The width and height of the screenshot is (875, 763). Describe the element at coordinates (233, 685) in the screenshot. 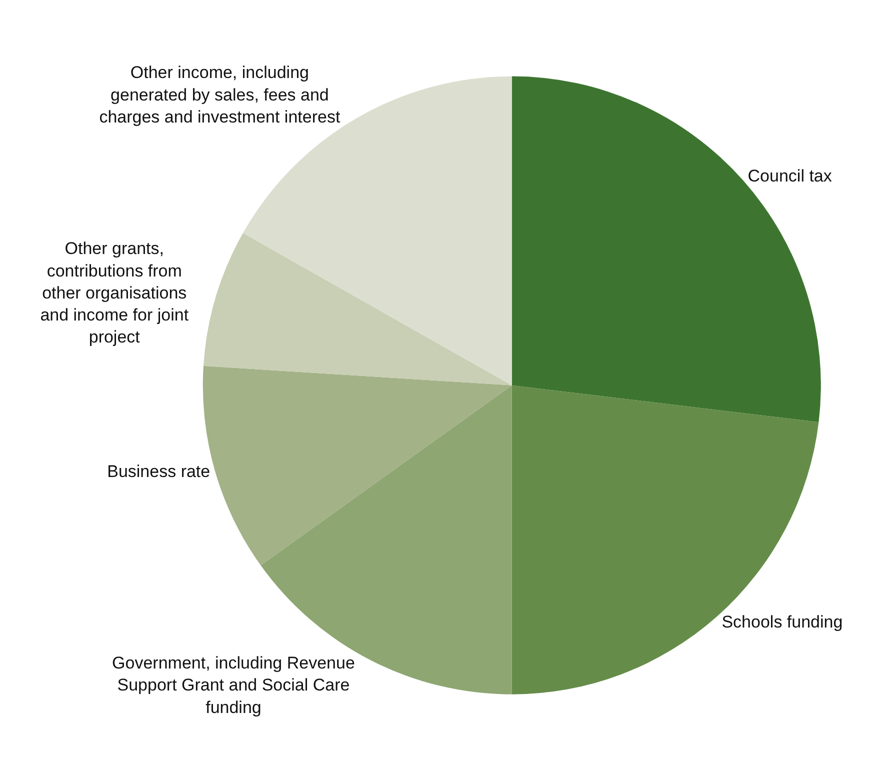

I see `slice-label: Government, including Revenue Support Grant and Social Care funding` at that location.